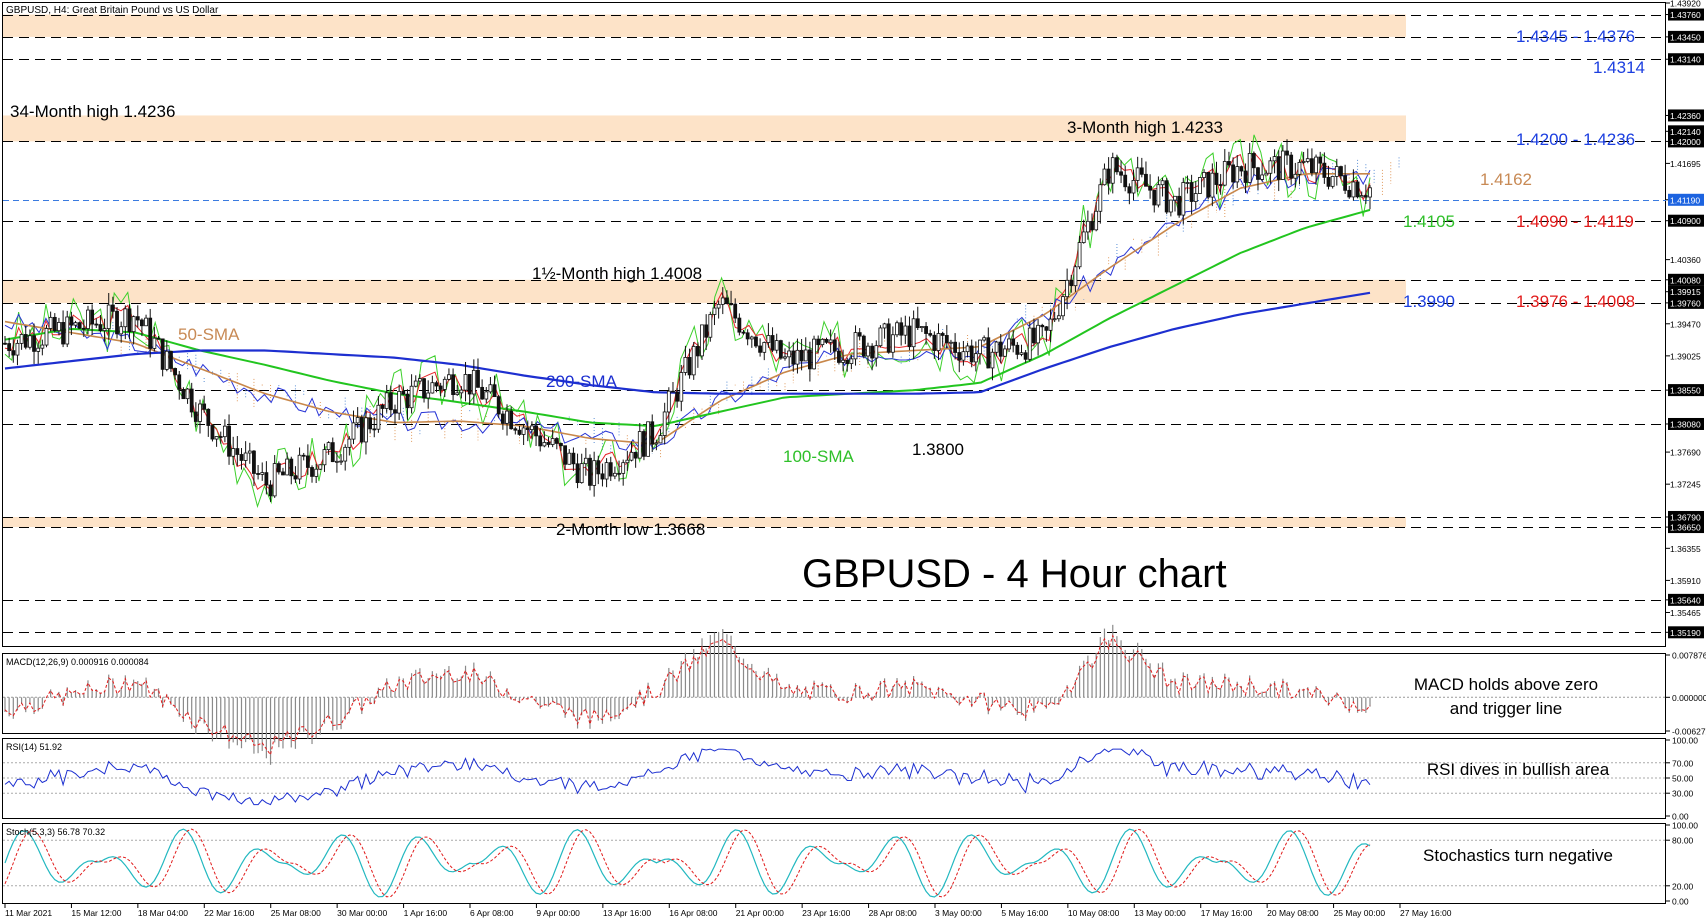 The height and width of the screenshot is (924, 1706). Describe the element at coordinates (55, 832) in the screenshot. I see `stoch-header: Stoch(5,3,3) 56.78 70.32` at that location.